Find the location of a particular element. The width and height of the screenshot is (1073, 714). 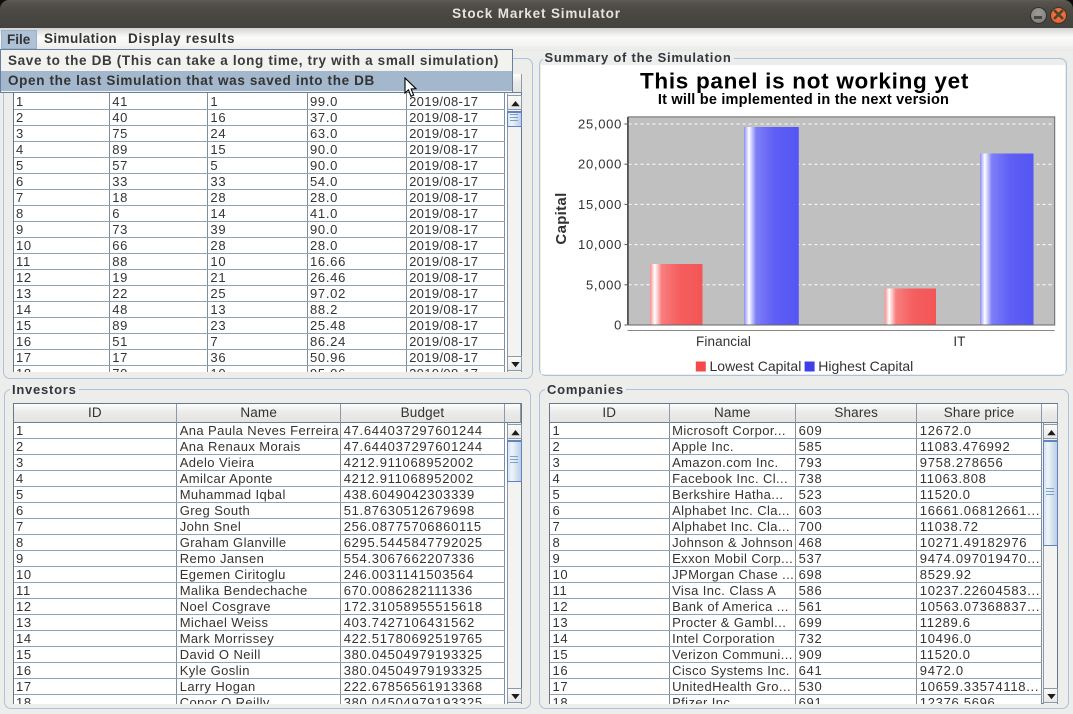

svg-text: Capital is located at coordinates (561, 218).